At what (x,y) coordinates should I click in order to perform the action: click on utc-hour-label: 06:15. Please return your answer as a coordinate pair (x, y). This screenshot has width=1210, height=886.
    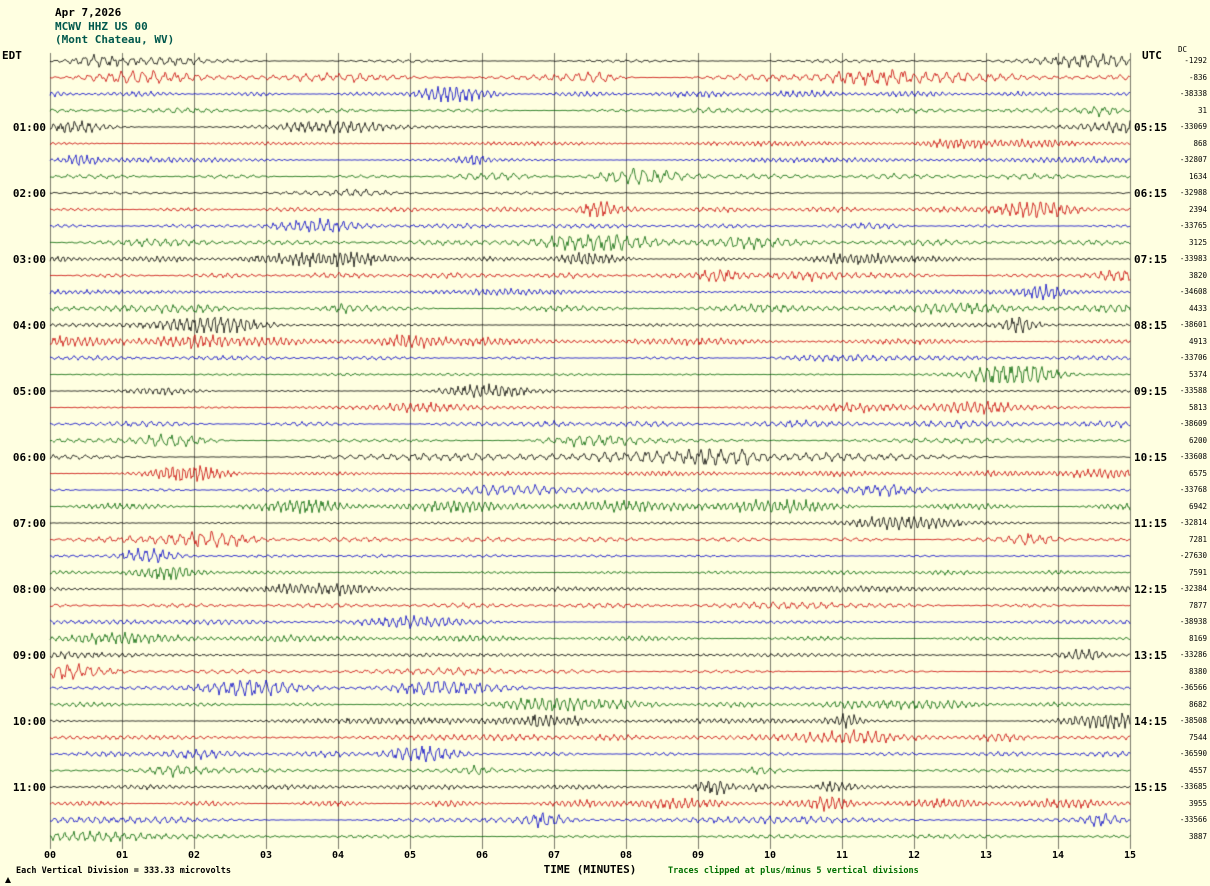
    Looking at the image, I should click on (1151, 193).